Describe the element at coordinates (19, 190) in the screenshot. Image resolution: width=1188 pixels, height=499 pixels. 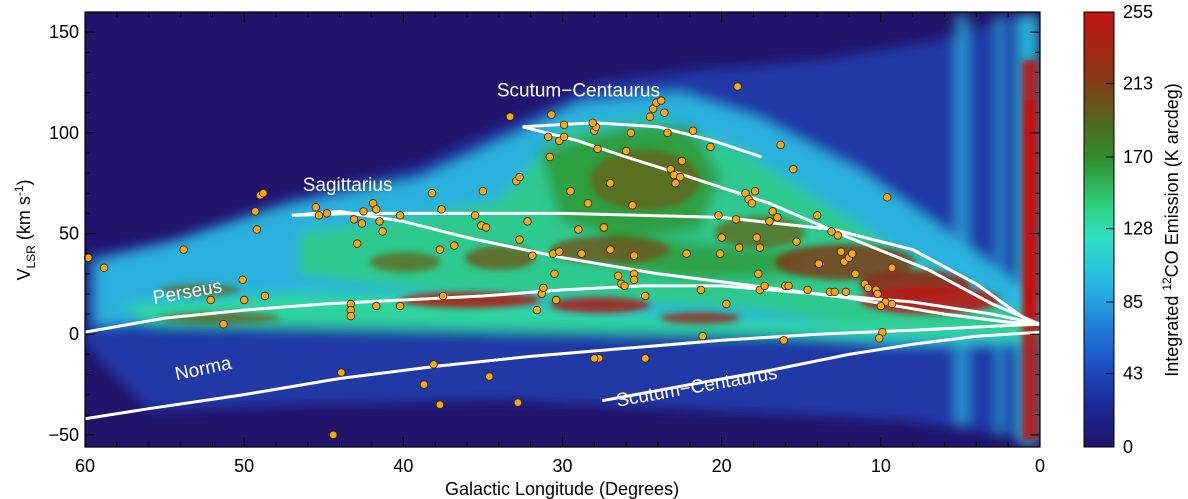
I see `y-axis-title-unit-exponent: -1` at that location.